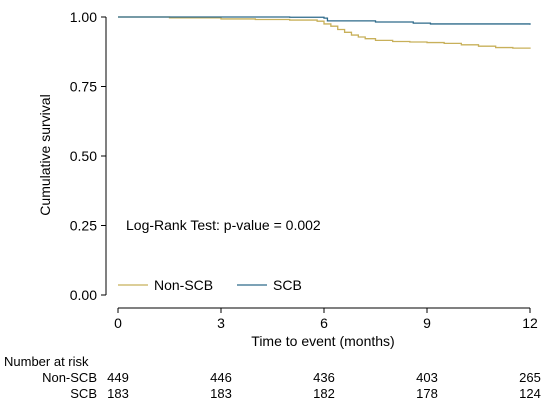  Describe the element at coordinates (427, 377) in the screenshot. I see `risk-cell: 403` at that location.